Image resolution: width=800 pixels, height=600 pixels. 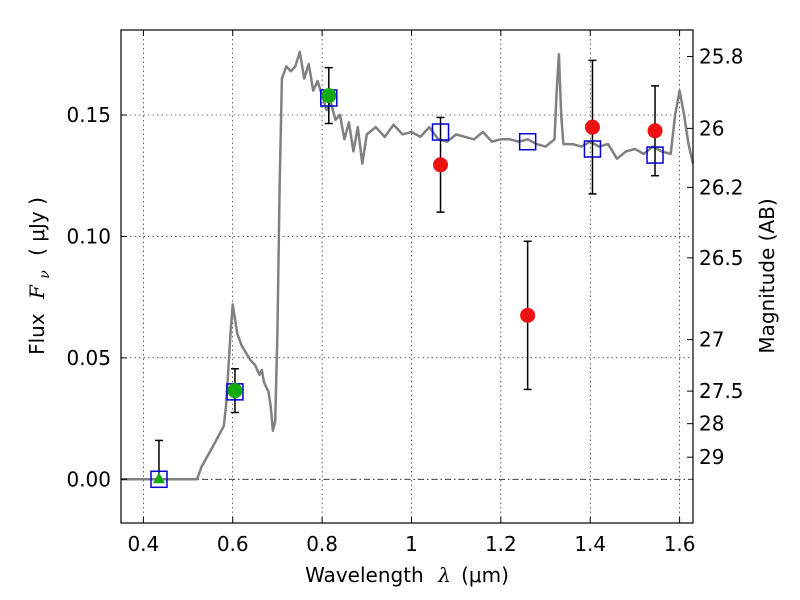 What do you see at coordinates (233, 544) in the screenshot?
I see `x-tick-label: 0.6` at bounding box center [233, 544].